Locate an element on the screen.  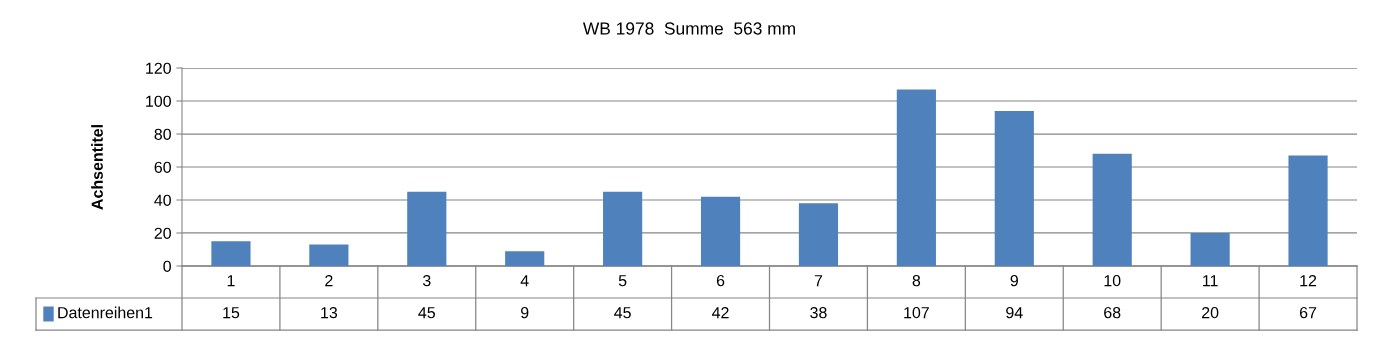
data-label: 13 is located at coordinates (329, 312).